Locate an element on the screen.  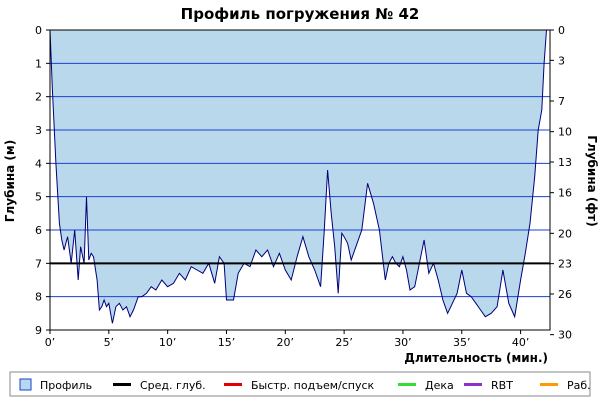
legend-label: RBT is located at coordinates (502, 385).